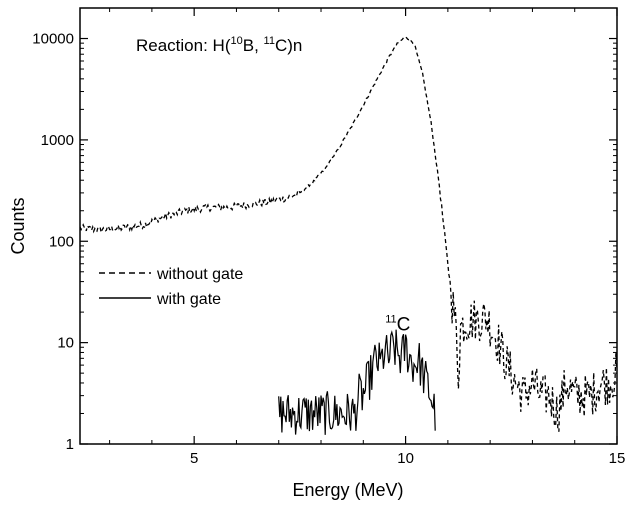  Describe the element at coordinates (288, 45) in the screenshot. I see `reaction-suffix: C)n` at that location.